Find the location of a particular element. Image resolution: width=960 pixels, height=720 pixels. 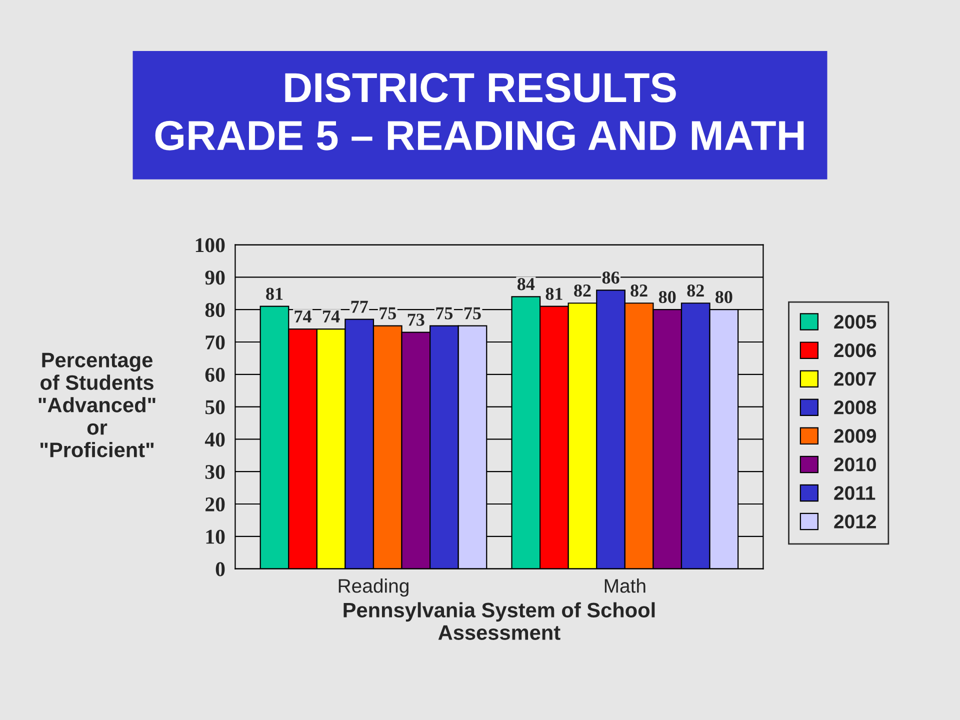

y-tick-label: 100 is located at coordinates (210, 245).